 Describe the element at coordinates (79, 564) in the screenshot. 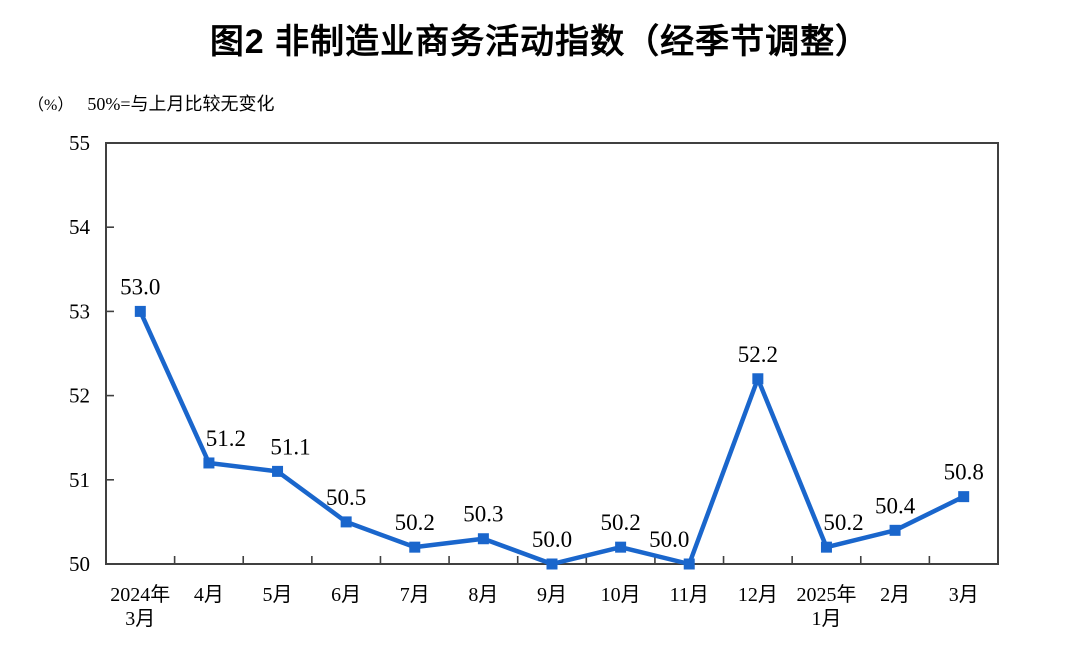

I see `y-axis-tick-label: 50` at that location.